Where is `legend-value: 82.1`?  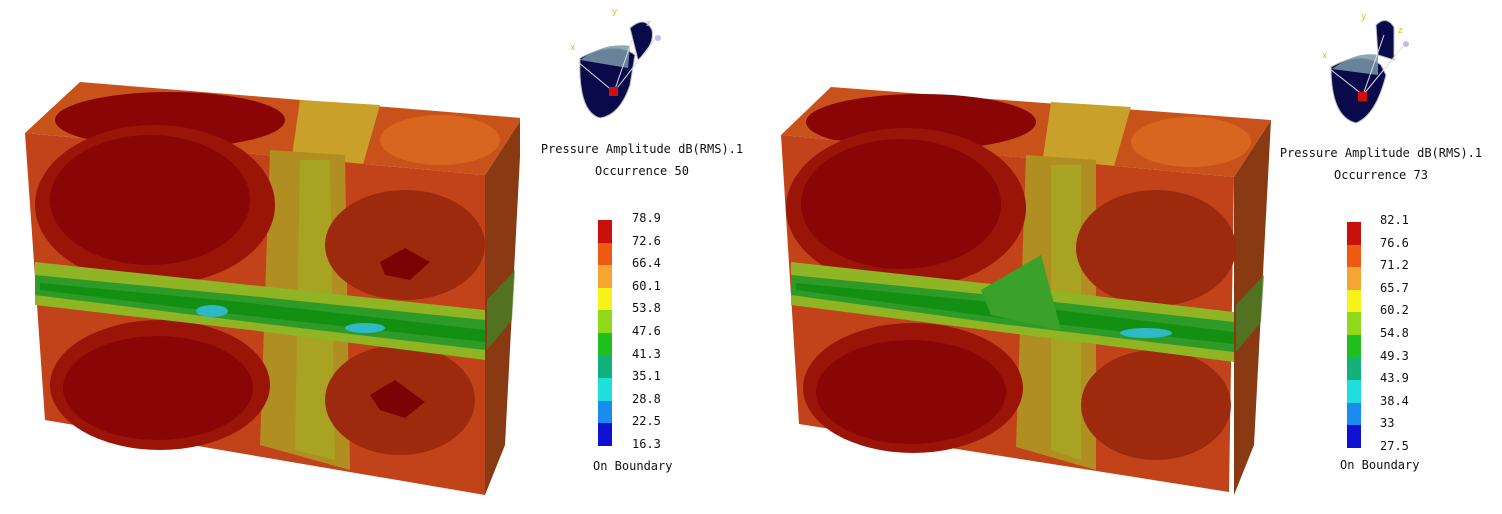
legend-value: 82.1 is located at coordinates (1394, 220).